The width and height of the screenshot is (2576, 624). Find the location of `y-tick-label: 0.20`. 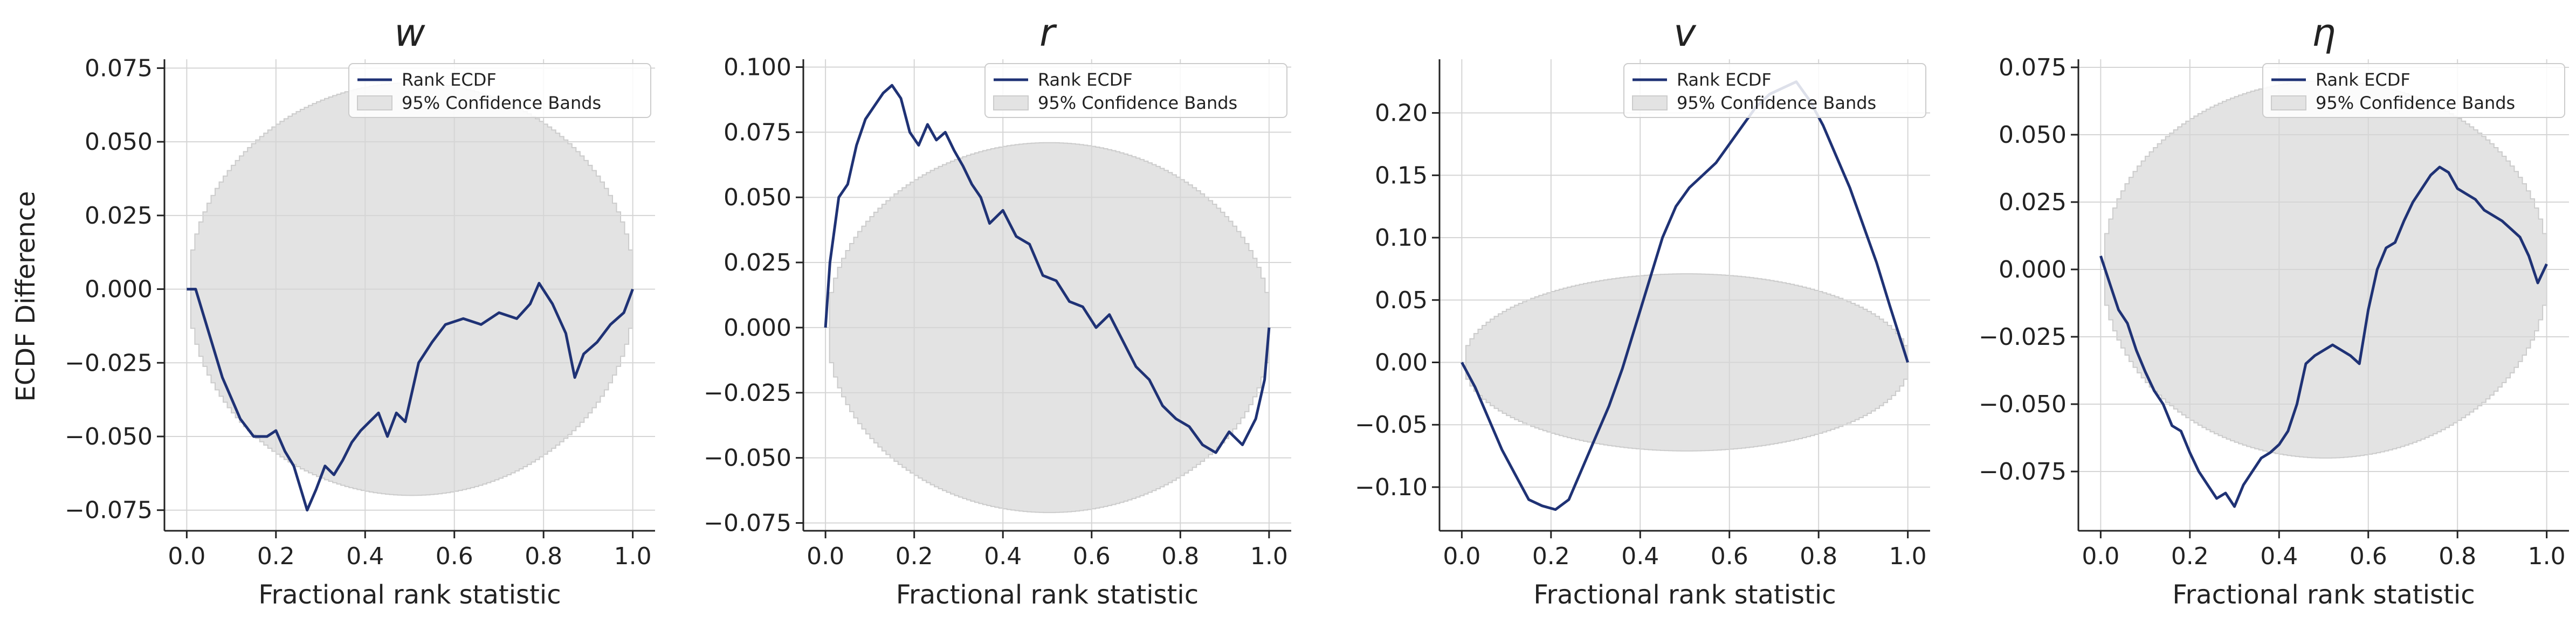

y-tick-label: 0.20 is located at coordinates (1401, 114).